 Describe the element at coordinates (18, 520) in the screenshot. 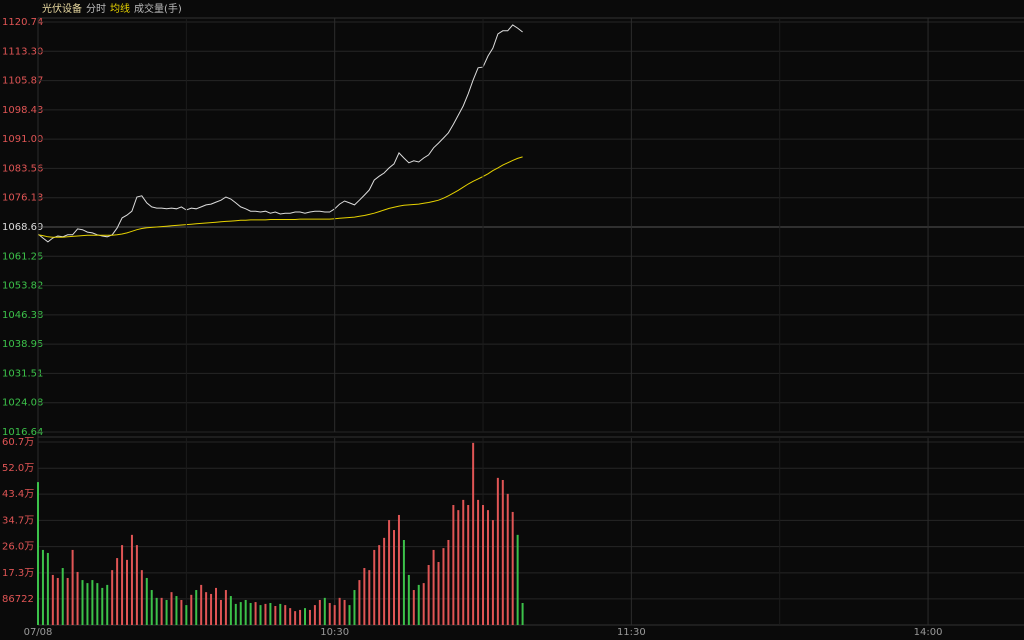

I see `y-tick-label: 34.7万` at that location.